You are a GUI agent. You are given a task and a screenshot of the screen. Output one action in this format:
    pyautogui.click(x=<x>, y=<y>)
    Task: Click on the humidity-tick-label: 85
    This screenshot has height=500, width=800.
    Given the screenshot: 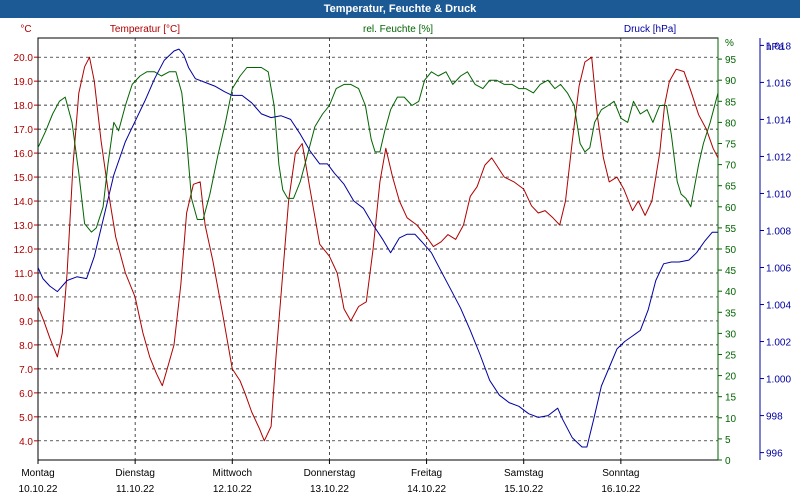 What is the action you would take?
    pyautogui.click(x=731, y=102)
    